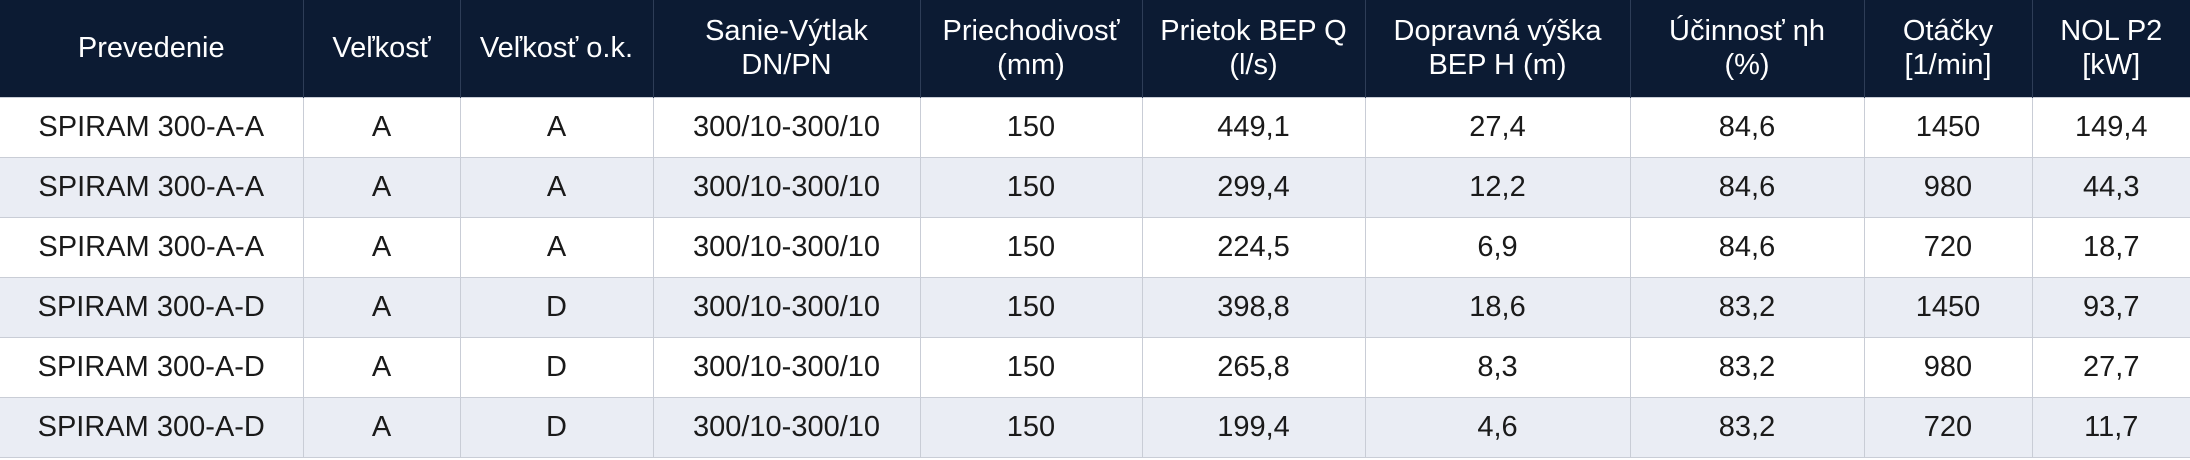  I want to click on column-header-line: Prietok BEP Q, so click(1253, 31).